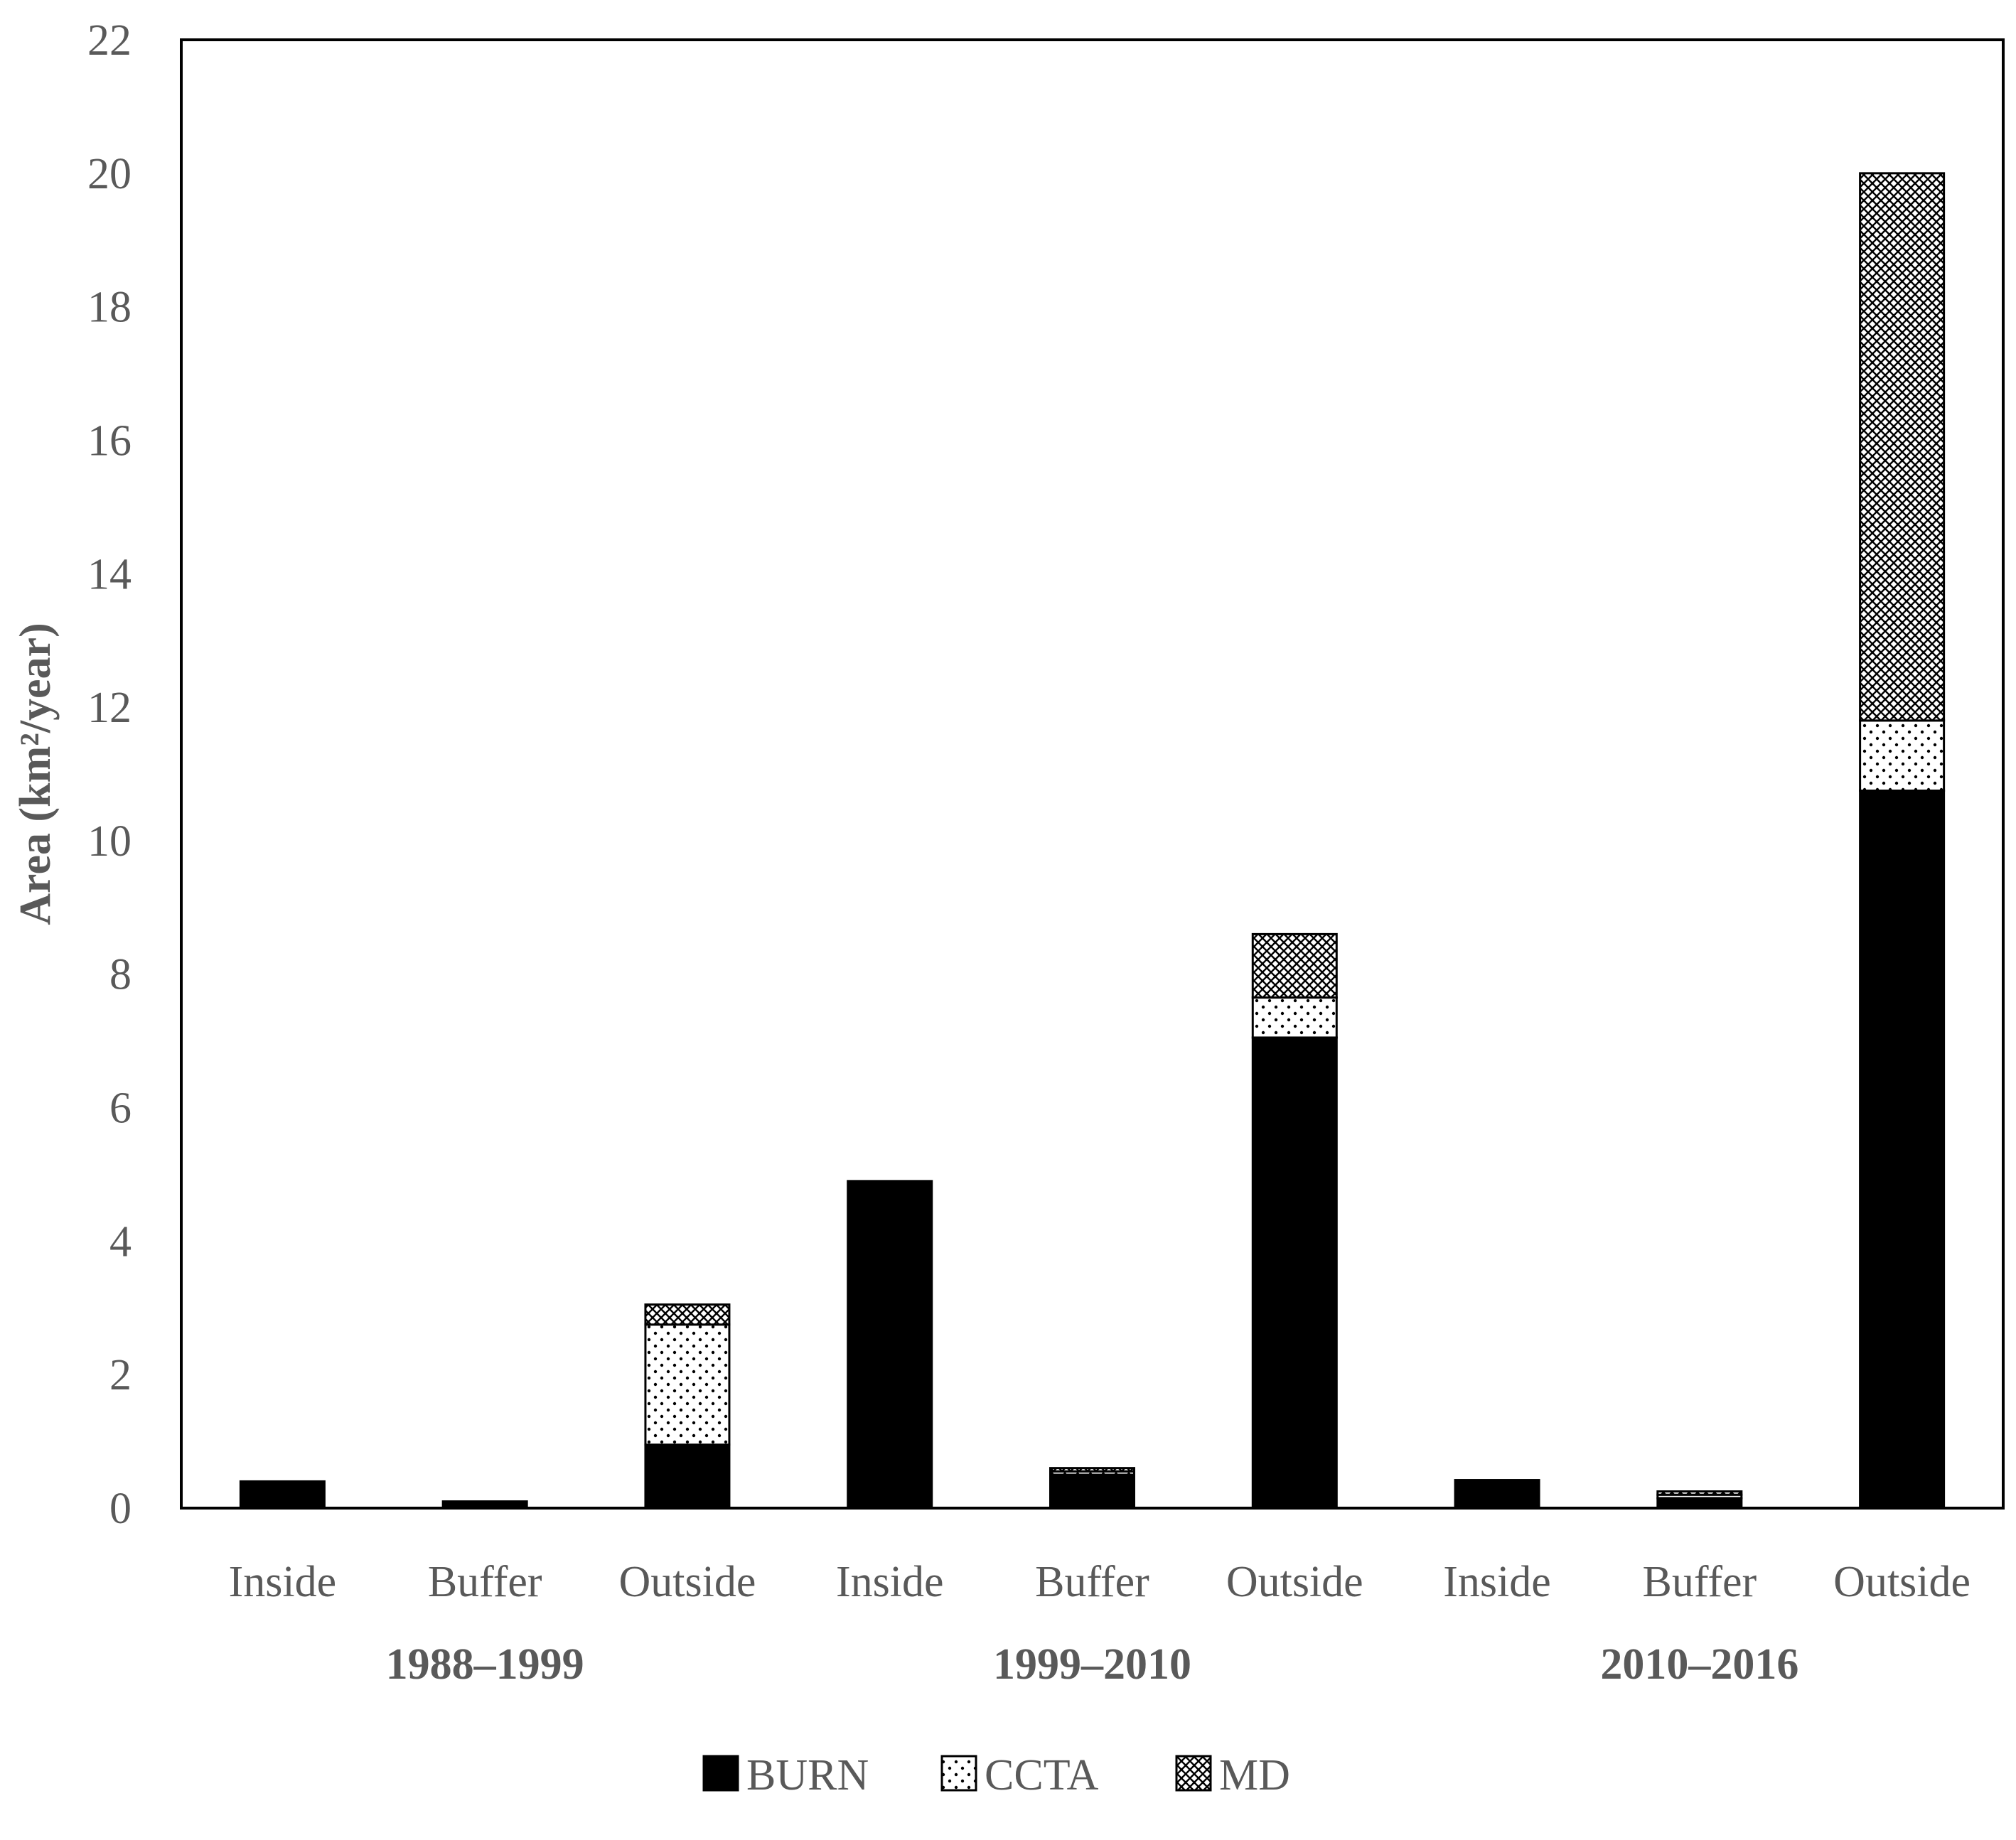 The width and height of the screenshot is (2016, 1840). What do you see at coordinates (109, 708) in the screenshot?
I see `y-tick-label: 12` at bounding box center [109, 708].